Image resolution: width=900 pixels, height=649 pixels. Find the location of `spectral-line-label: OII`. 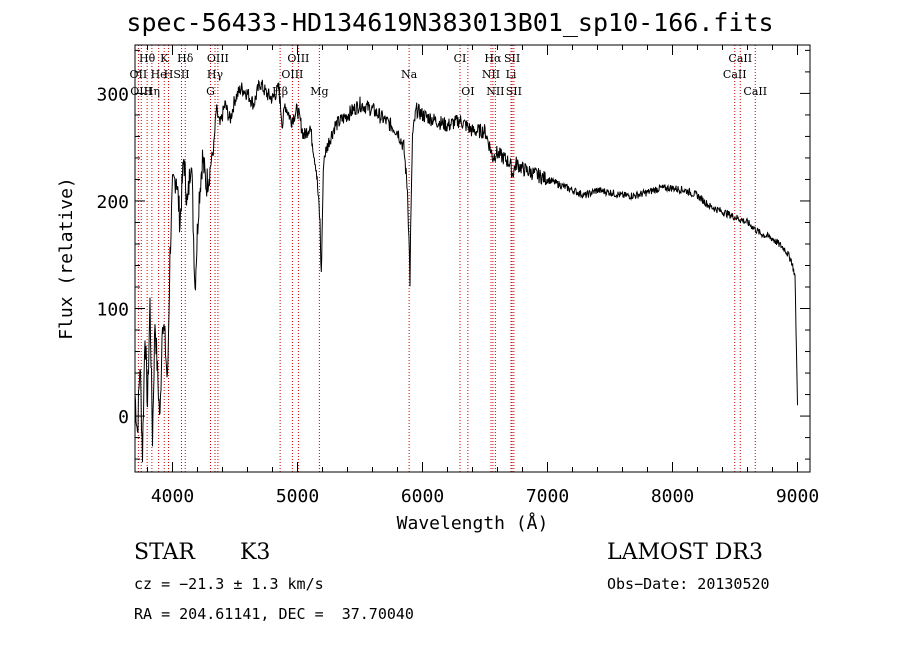

spectral-line-label: OII is located at coordinates (139, 74).